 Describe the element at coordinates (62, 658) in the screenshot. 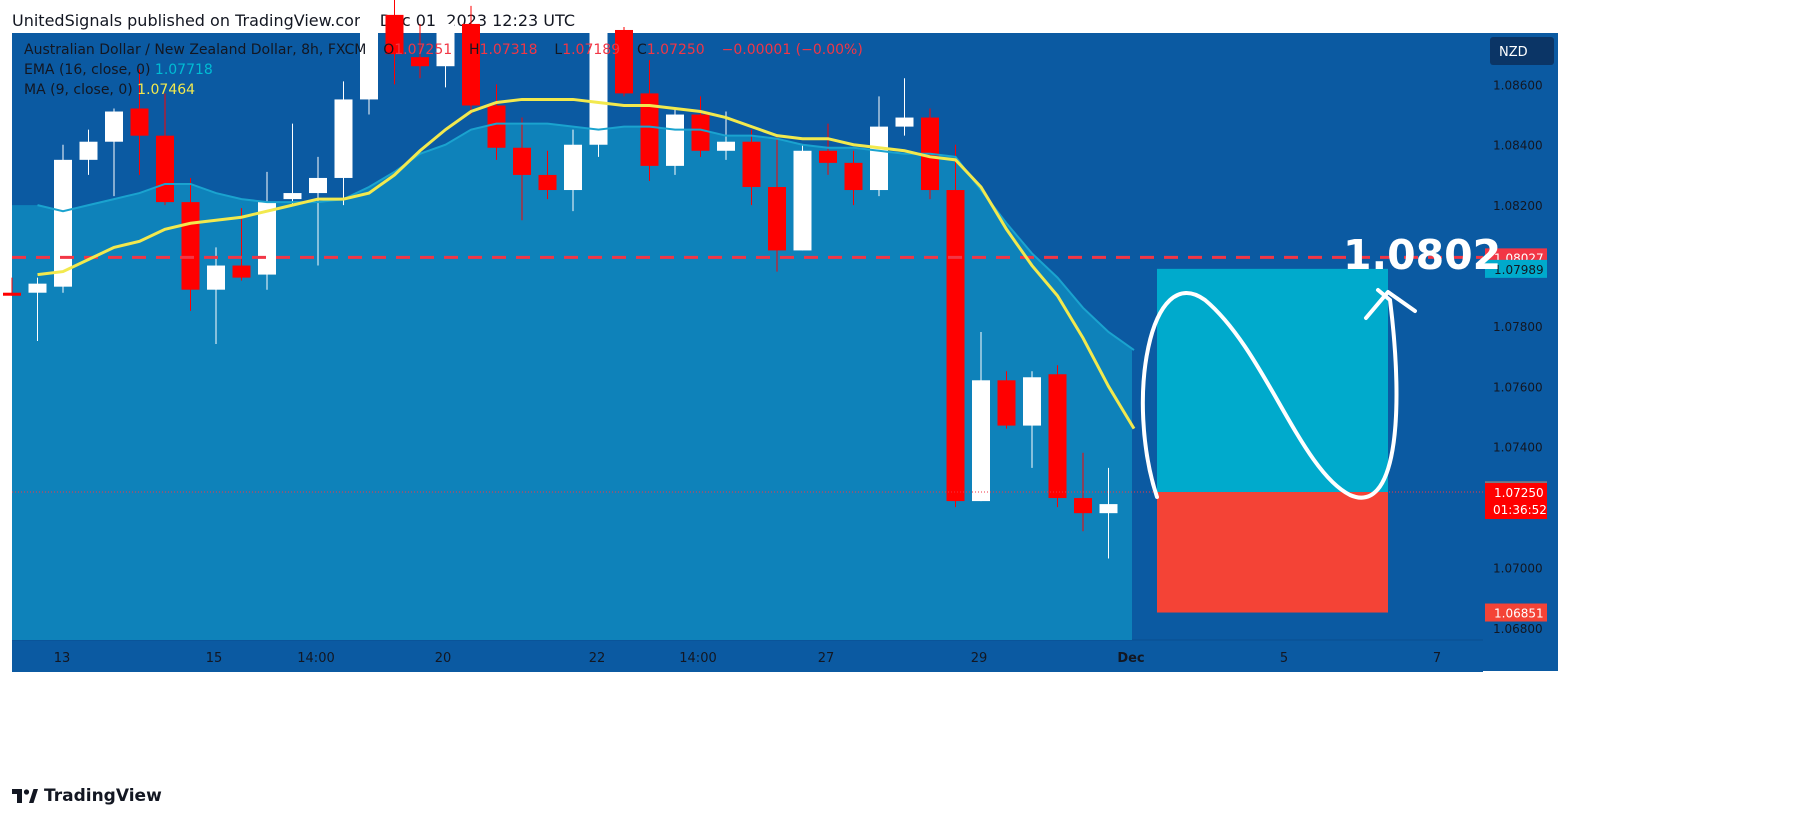

I see `time-tick-label: 13` at that location.